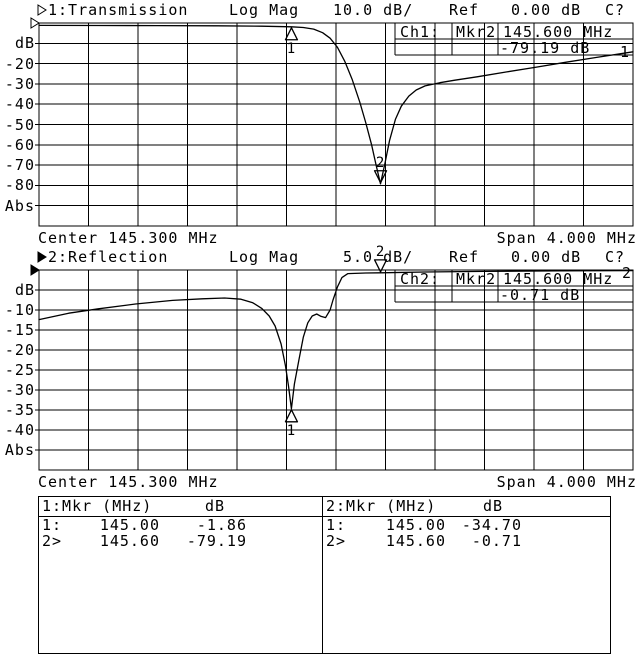 The height and width of the screenshot is (659, 640). What do you see at coordinates (540, 295) in the screenshot?
I see `ch2-readout-value: -0.71 dB` at bounding box center [540, 295].